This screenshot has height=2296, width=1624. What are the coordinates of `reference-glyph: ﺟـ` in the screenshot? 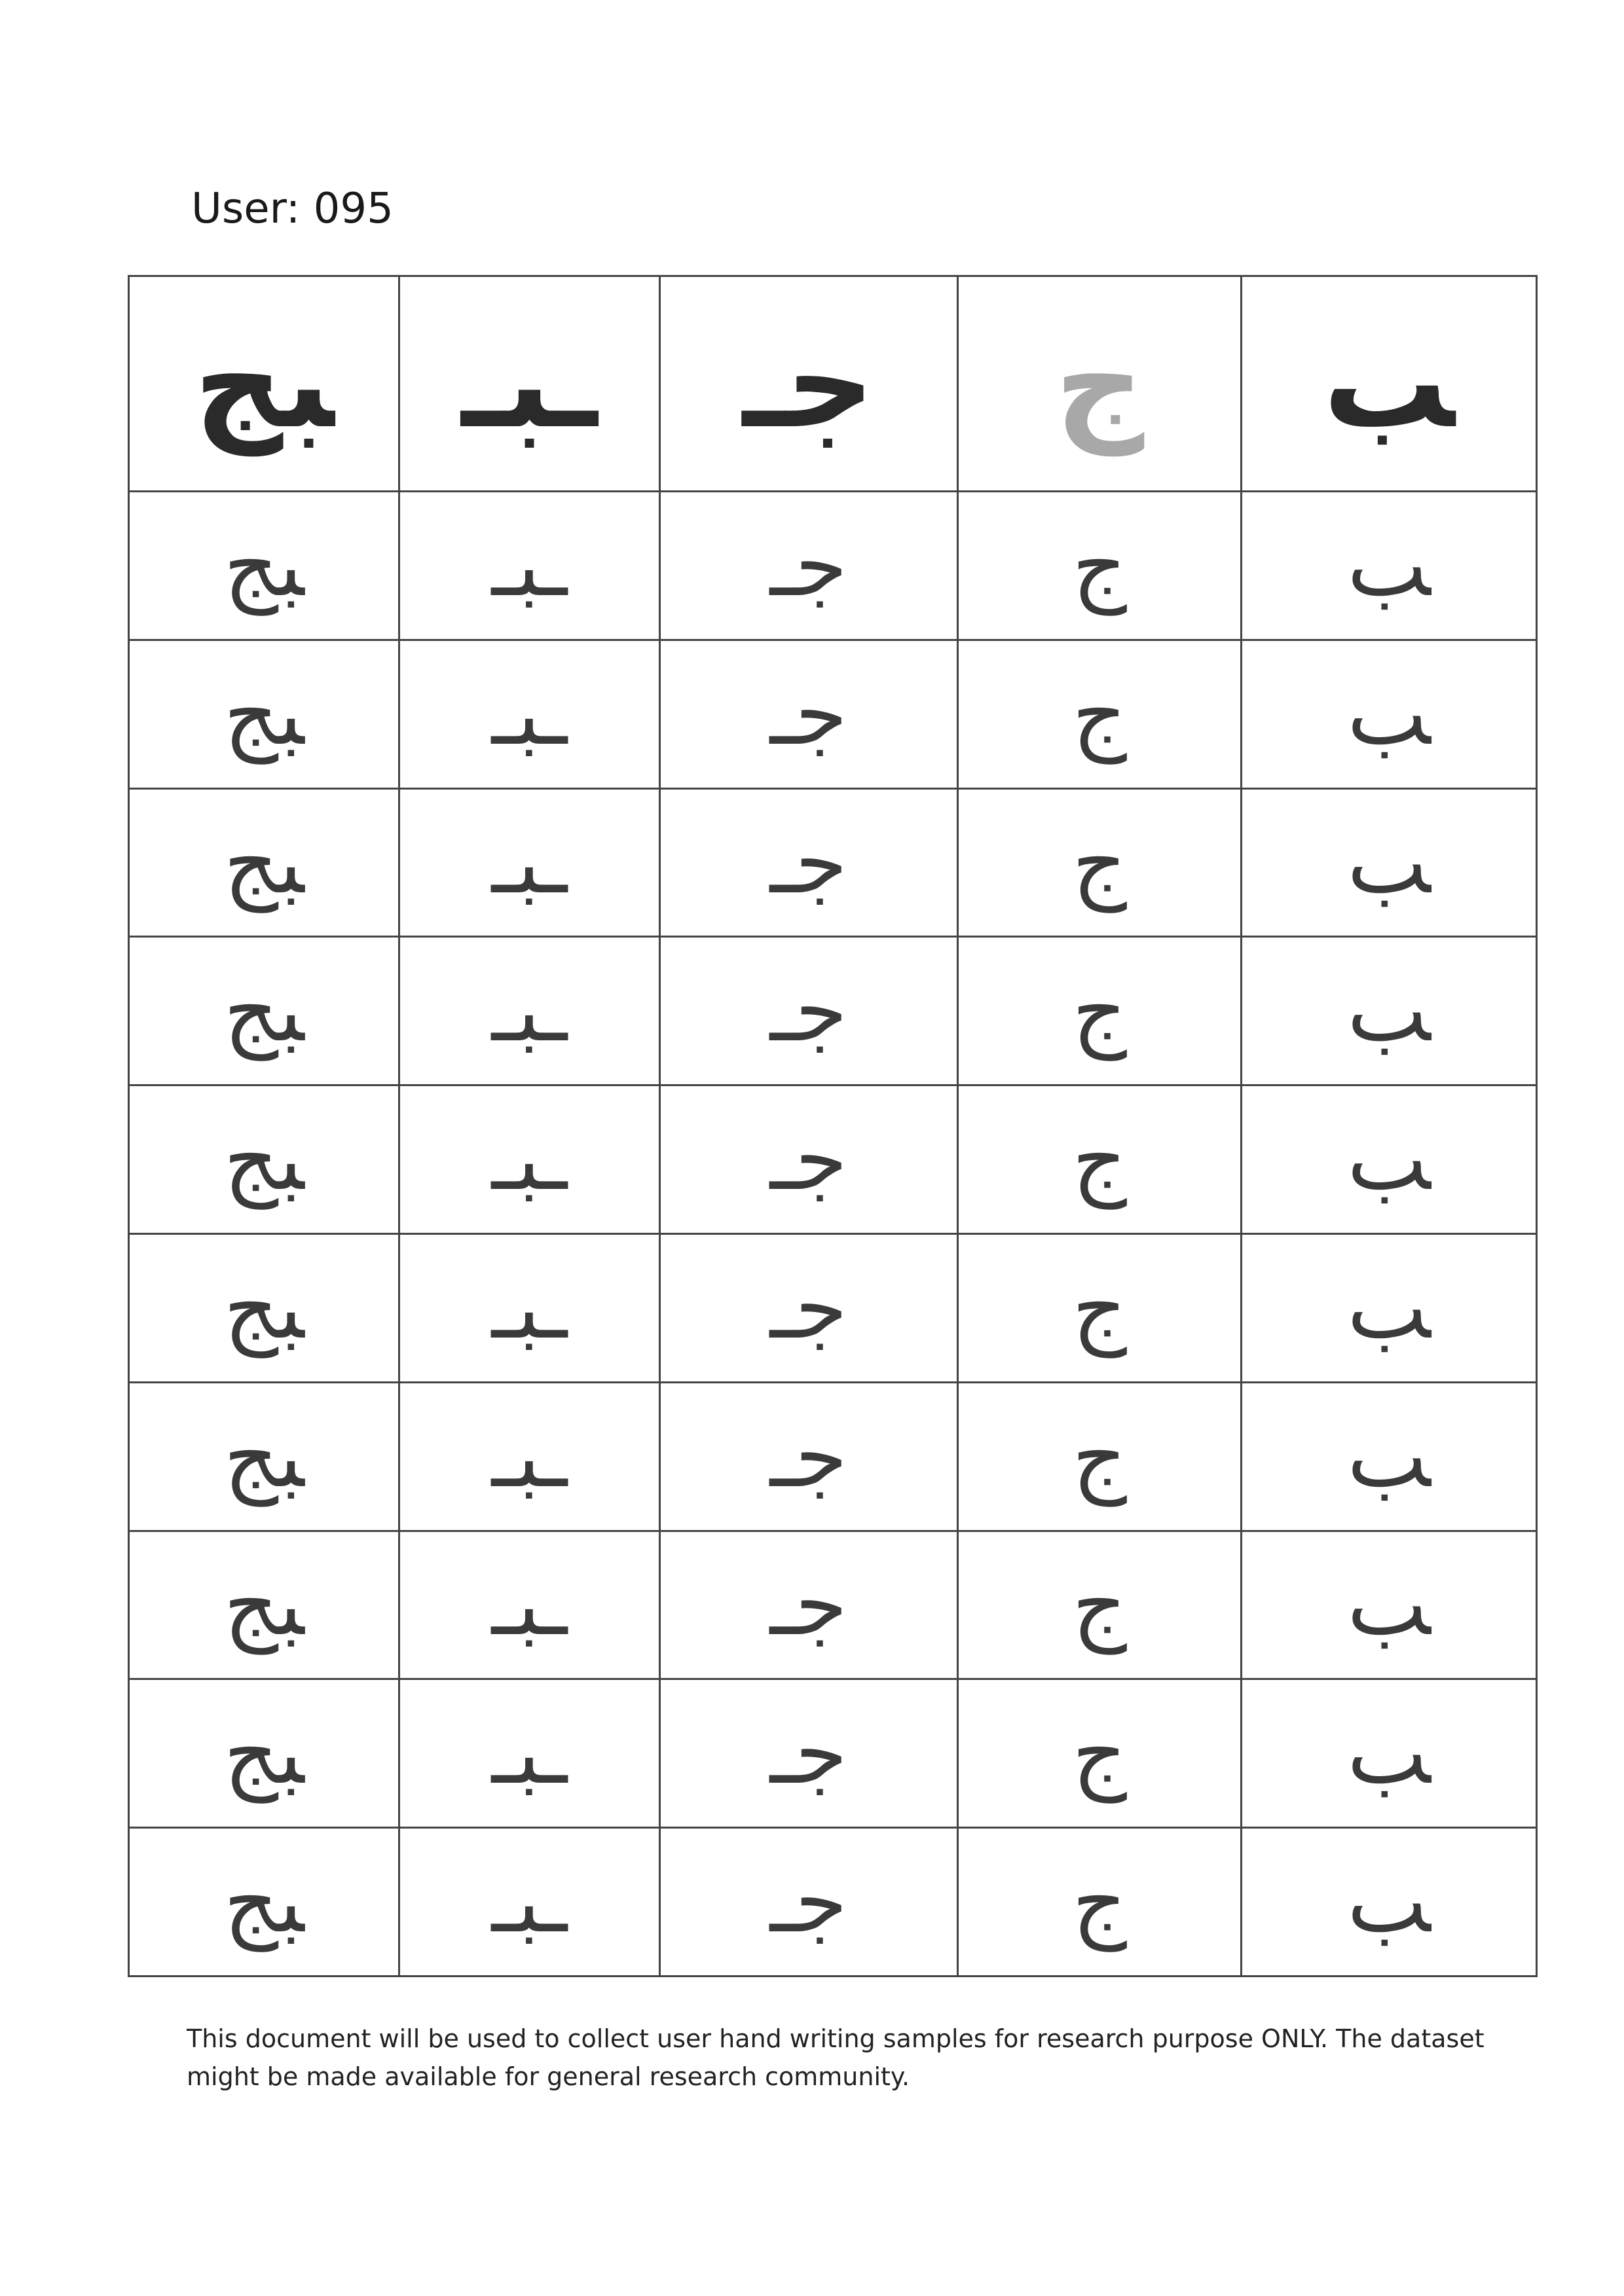 It's located at (809, 383).